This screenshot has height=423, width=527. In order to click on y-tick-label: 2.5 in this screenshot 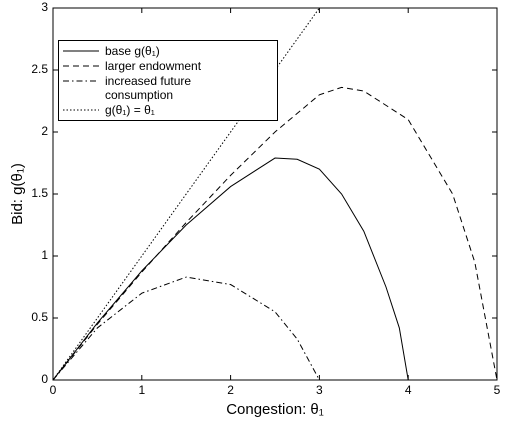, I will do `click(39, 69)`.